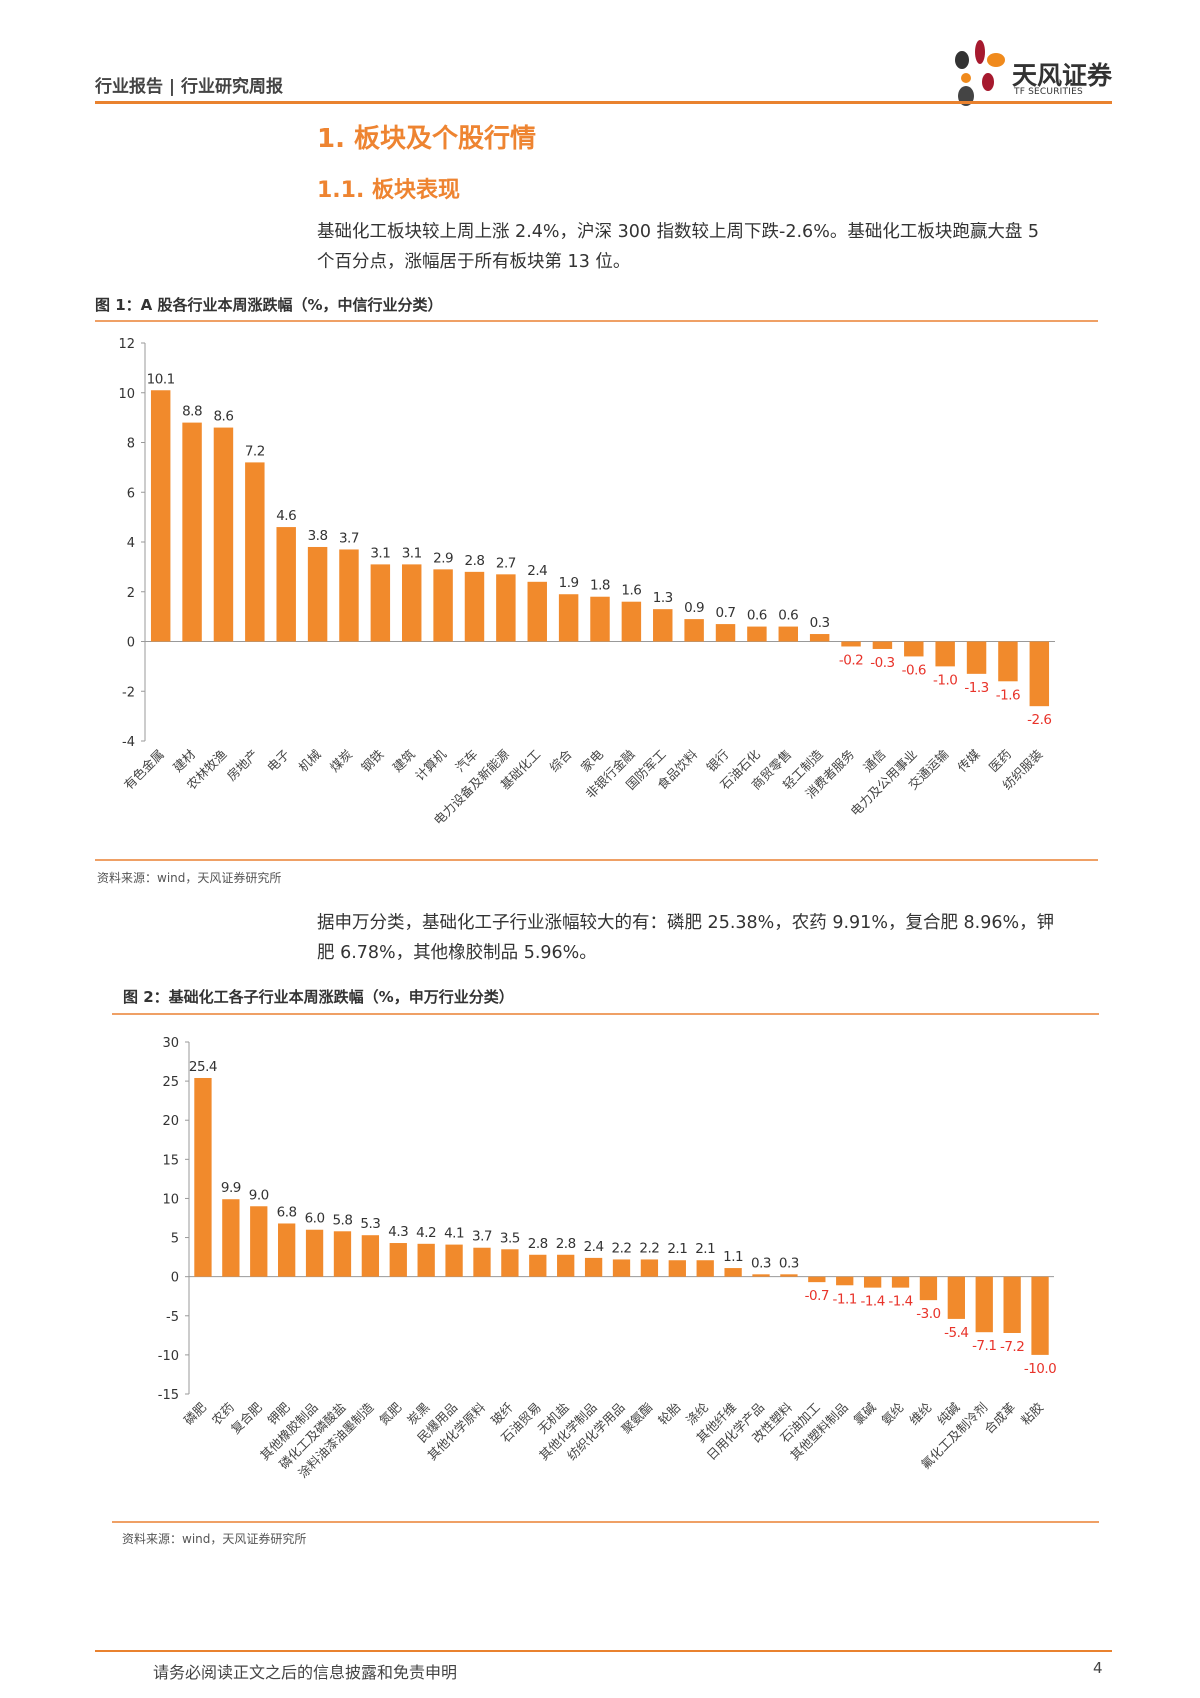 The height and width of the screenshot is (1698, 1200). Describe the element at coordinates (426, 1233) in the screenshot. I see `data-label: 4.2` at that location.